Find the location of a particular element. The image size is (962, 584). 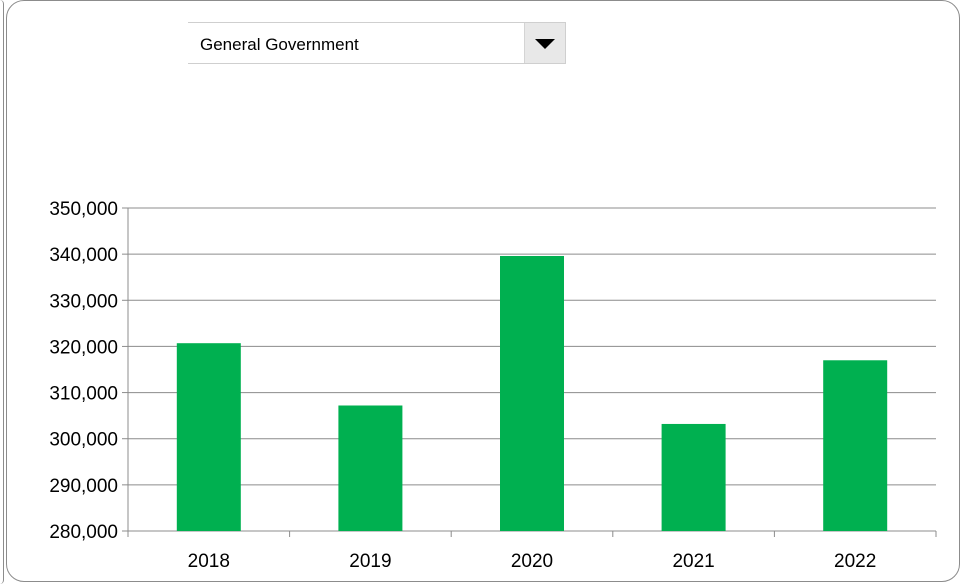

dropdown-selected-value: General Government is located at coordinates (279, 44).